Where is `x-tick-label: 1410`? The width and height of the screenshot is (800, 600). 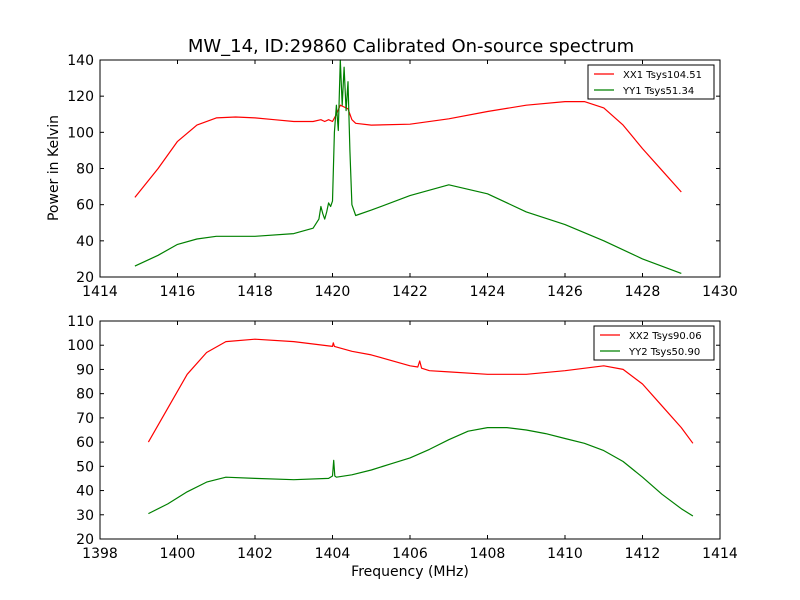
x-tick-label: 1410 is located at coordinates (565, 554).